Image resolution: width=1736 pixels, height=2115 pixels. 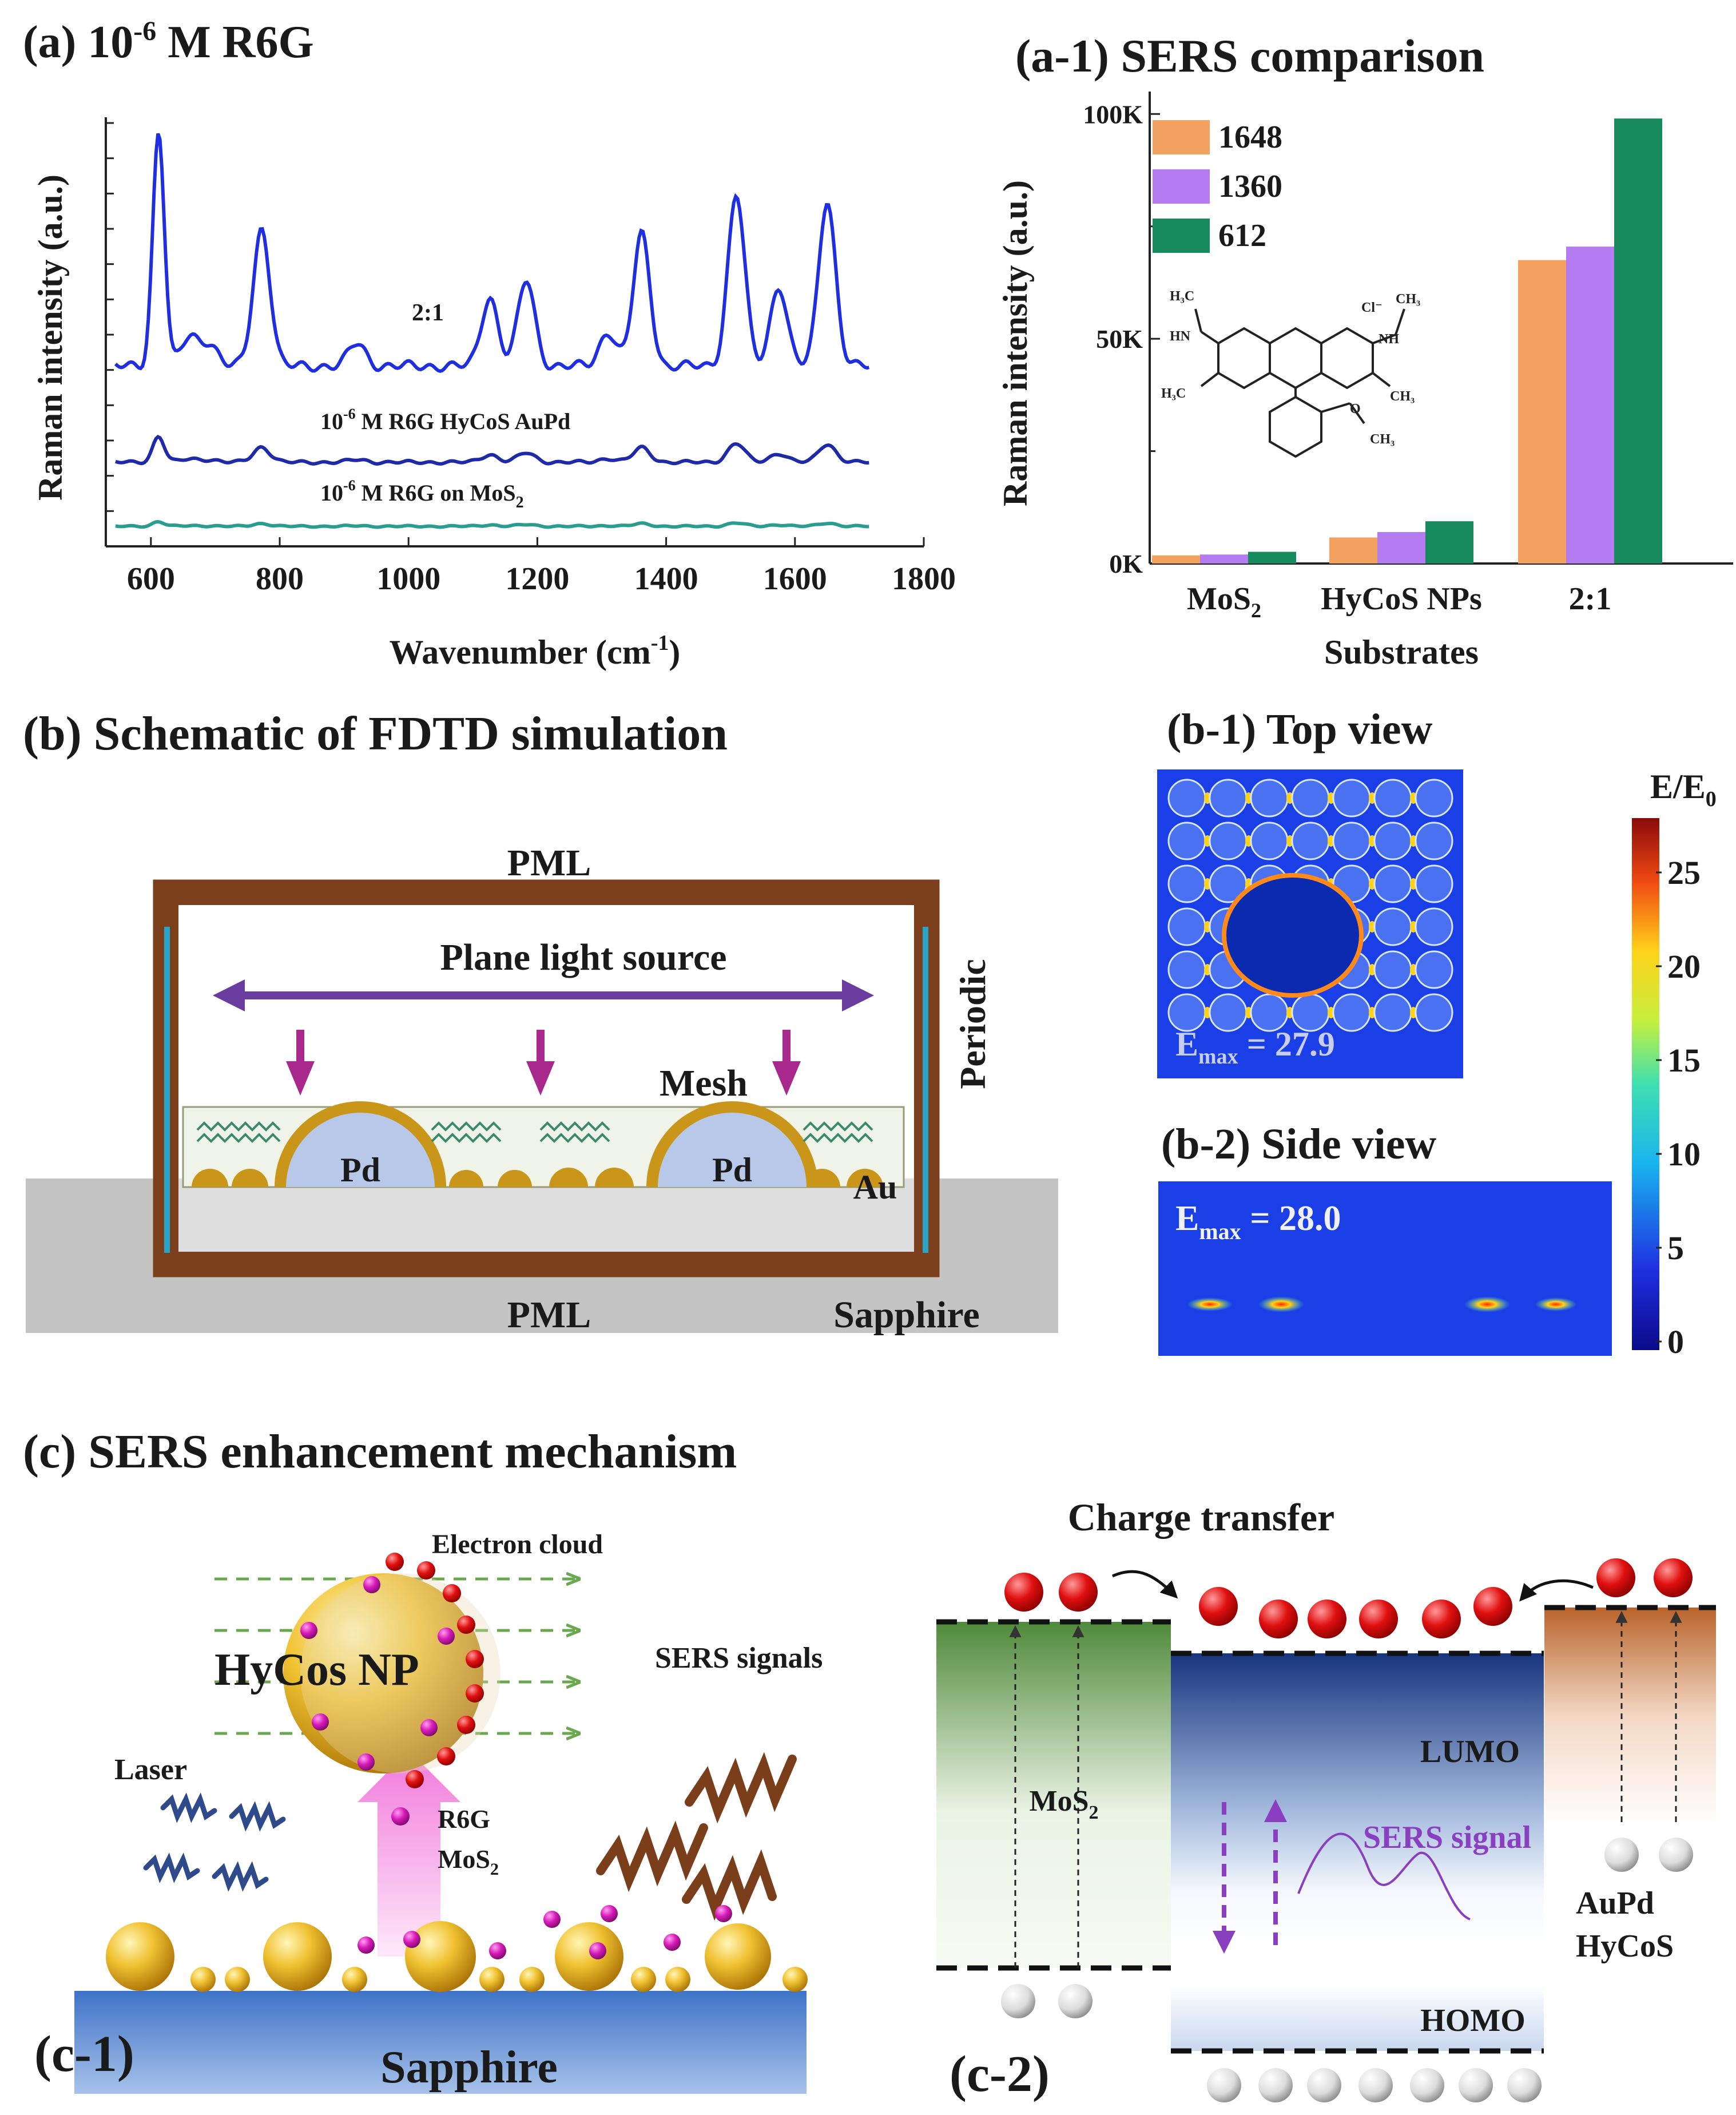 I want to click on panel-c2: Charge transfer MoS2 LUMO, so click(x=1326, y=1798).